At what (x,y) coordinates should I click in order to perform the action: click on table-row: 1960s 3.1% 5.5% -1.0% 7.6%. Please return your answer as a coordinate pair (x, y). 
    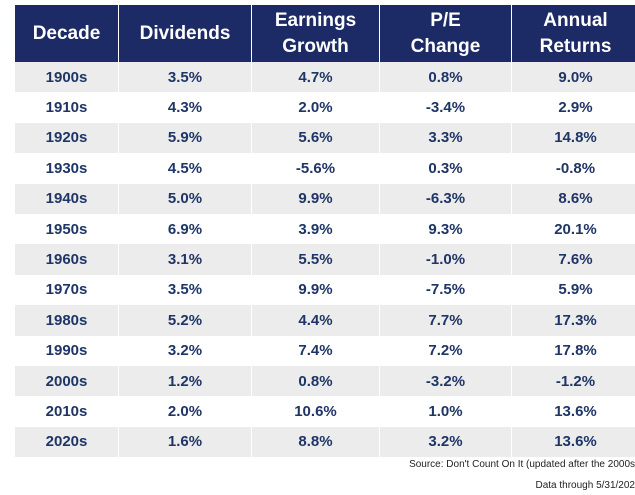
    Looking at the image, I should click on (325, 259).